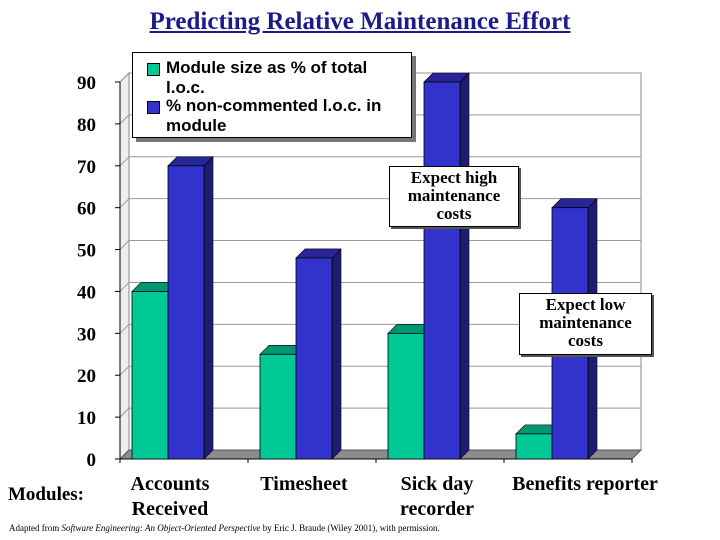 The height and width of the screenshot is (540, 720). I want to click on plot-side-wall, so click(124, 266).